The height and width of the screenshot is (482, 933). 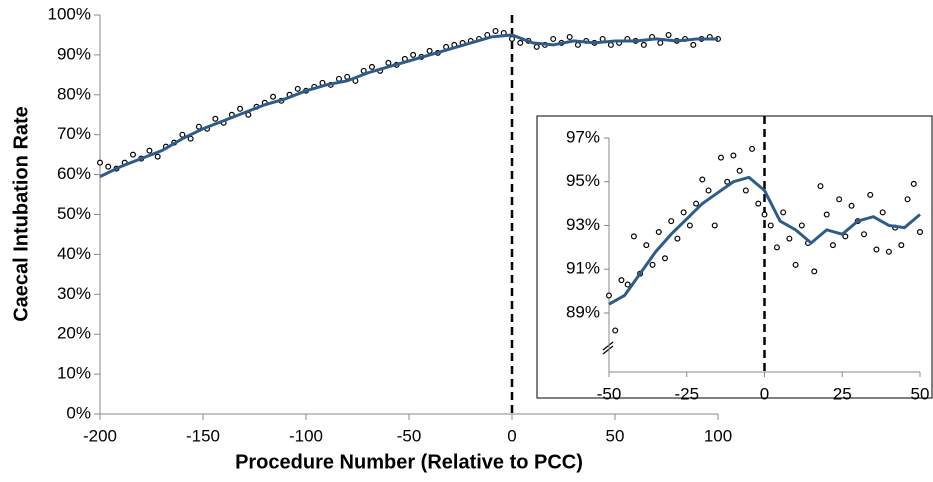 I want to click on x-tick-label: -200, so click(x=100, y=435).